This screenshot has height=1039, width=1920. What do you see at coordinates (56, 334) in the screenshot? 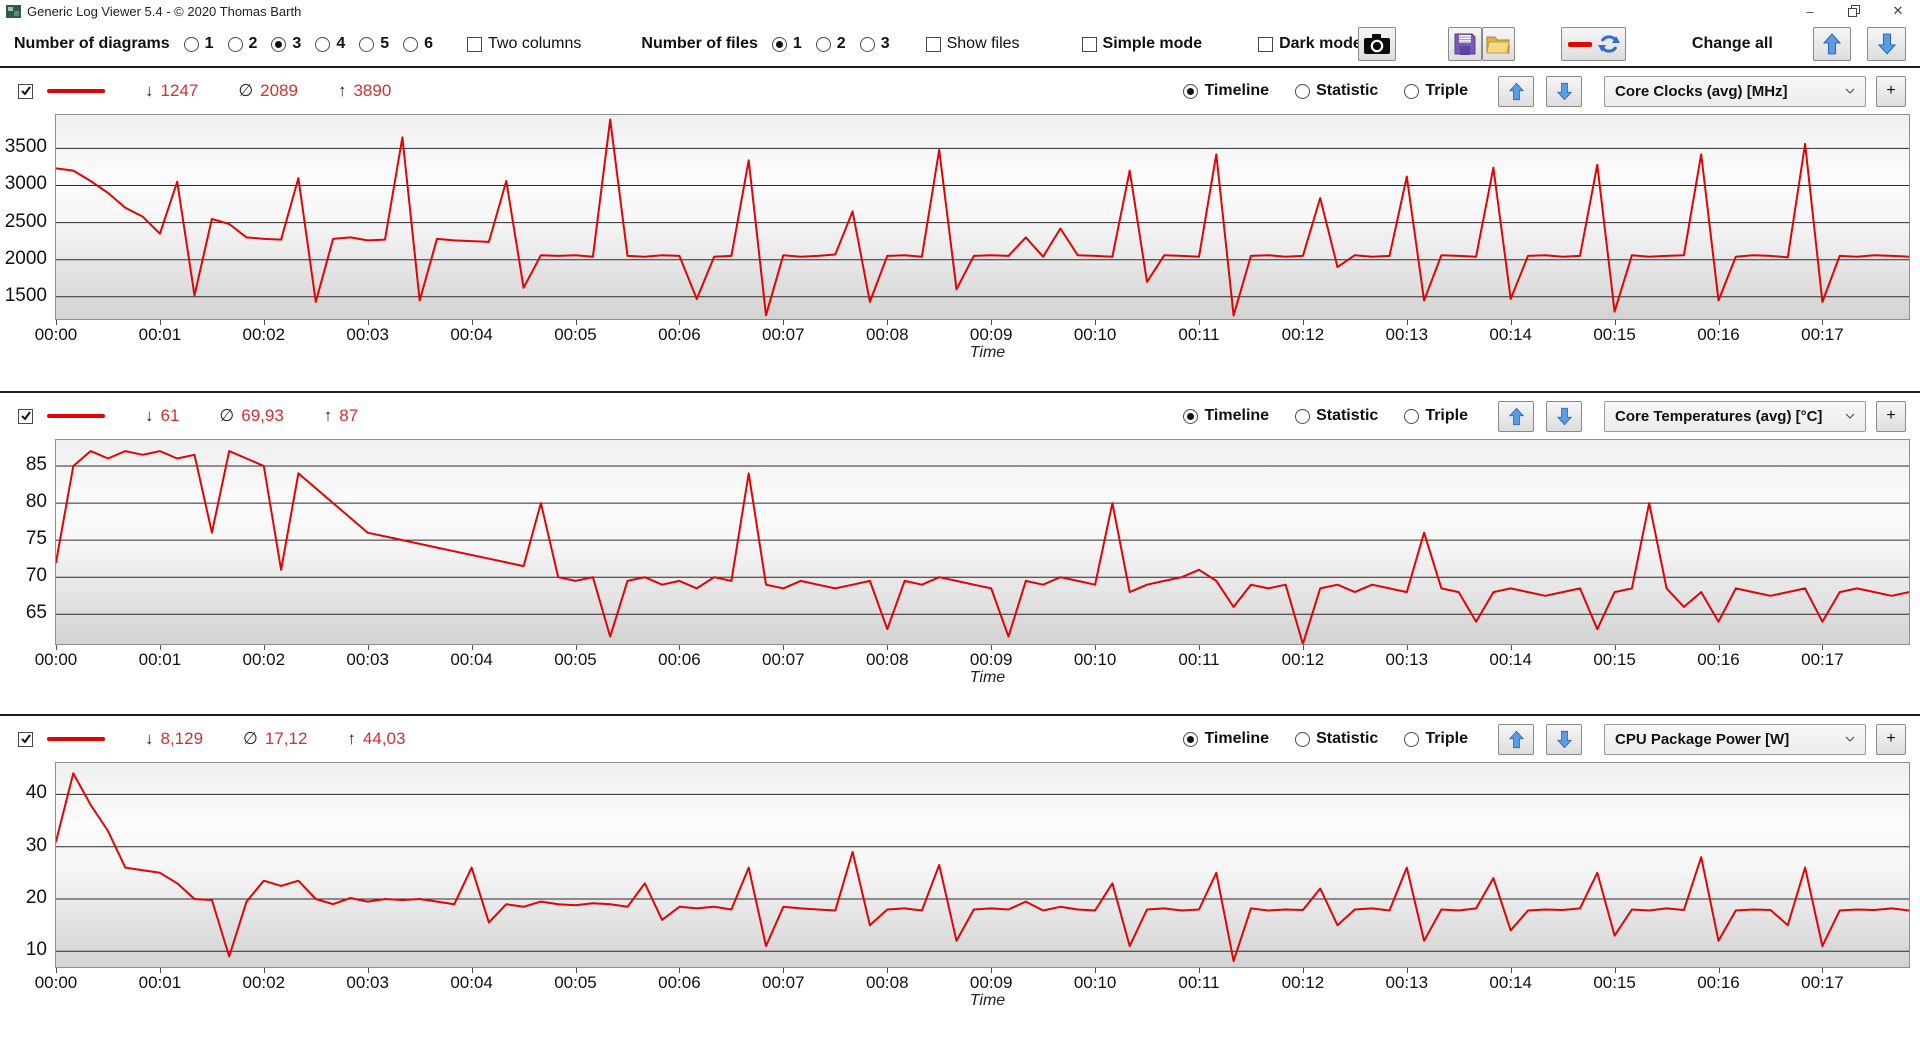
I see `x-tick-label: 00:00` at bounding box center [56, 334].